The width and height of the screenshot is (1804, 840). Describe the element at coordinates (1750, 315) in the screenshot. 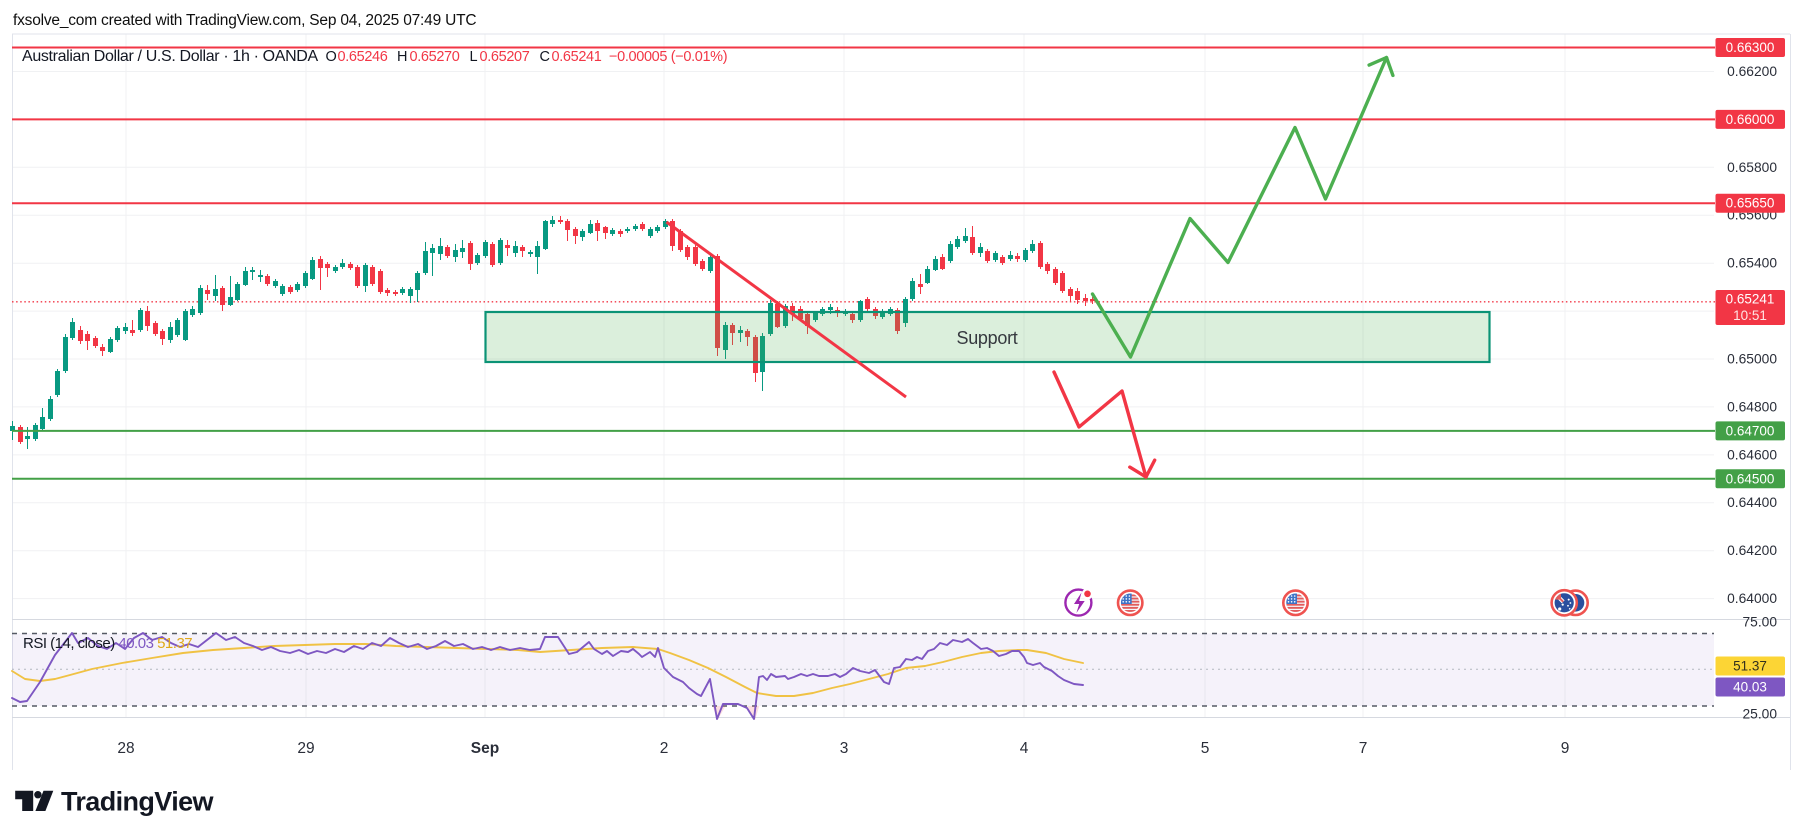

I see `svg-text: 10:51` at that location.